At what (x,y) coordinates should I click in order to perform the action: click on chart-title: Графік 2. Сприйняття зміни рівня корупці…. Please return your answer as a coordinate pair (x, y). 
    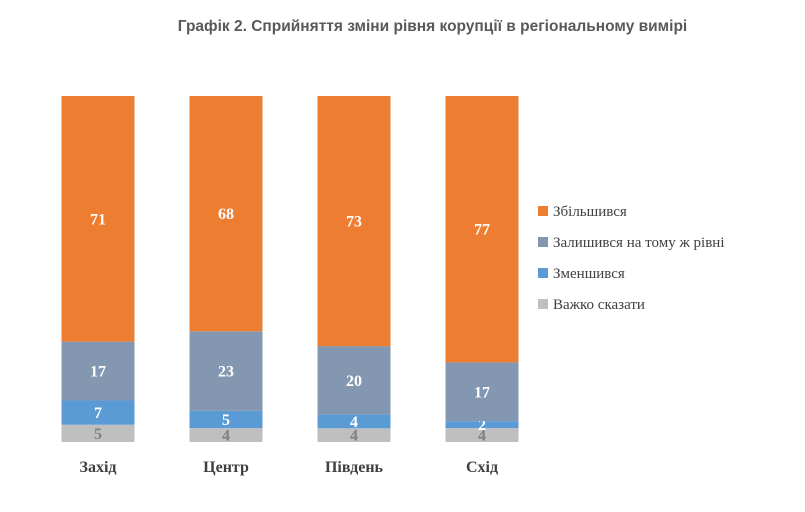
    Looking at the image, I should click on (432, 26).